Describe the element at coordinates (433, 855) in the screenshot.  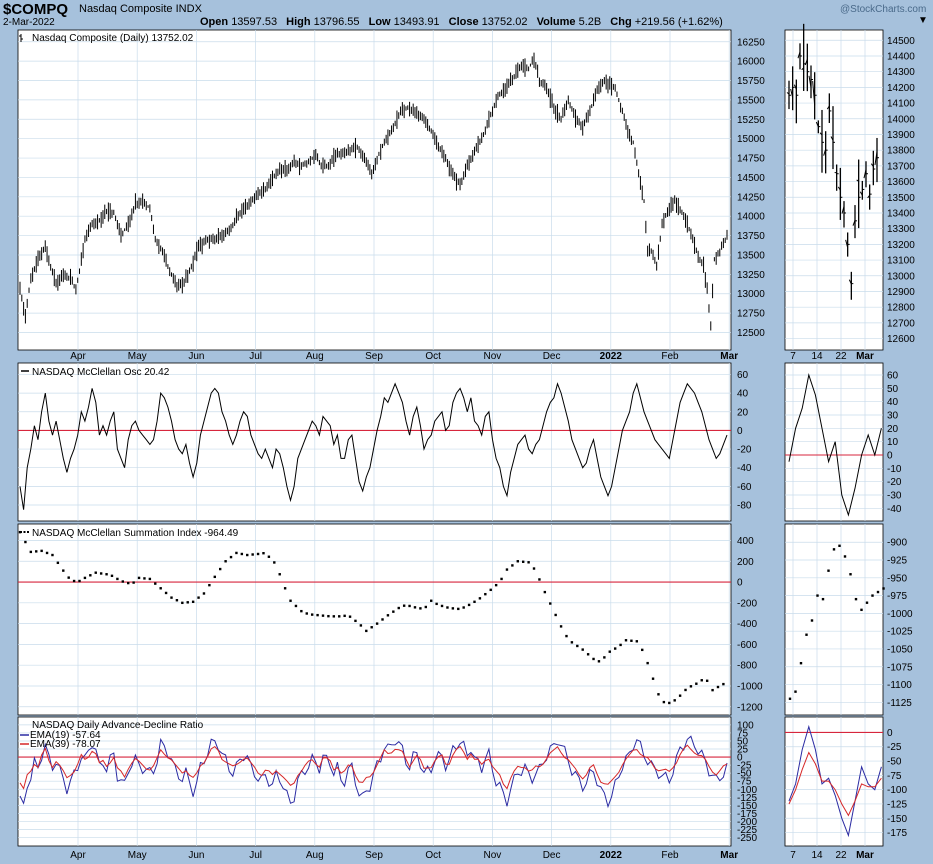
I see `x-axis-month-label: Oct` at that location.